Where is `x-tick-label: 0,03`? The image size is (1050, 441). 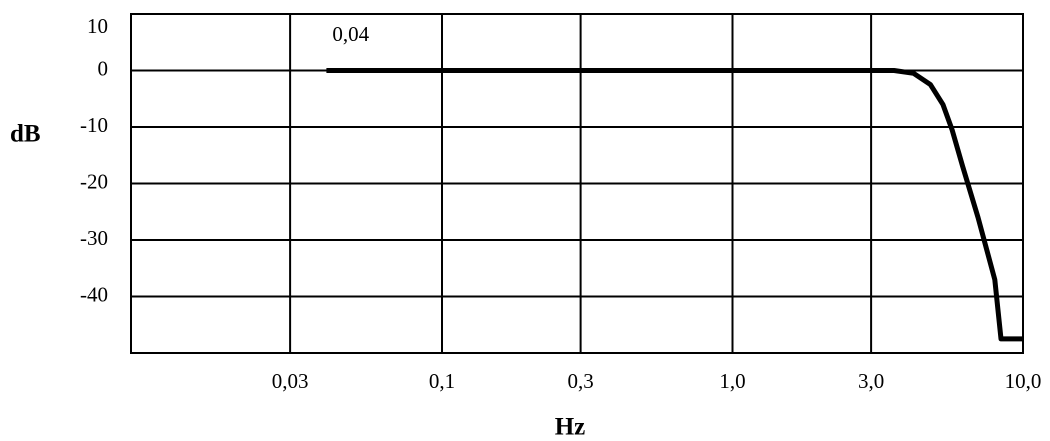 x-tick-label: 0,03 is located at coordinates (290, 381).